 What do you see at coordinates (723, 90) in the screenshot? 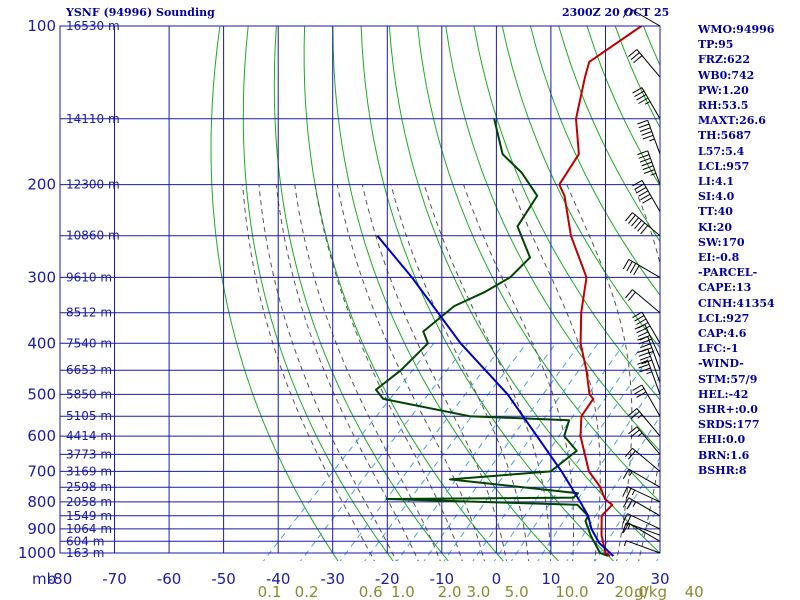
I see `index-item: PW:1.20` at bounding box center [723, 90].